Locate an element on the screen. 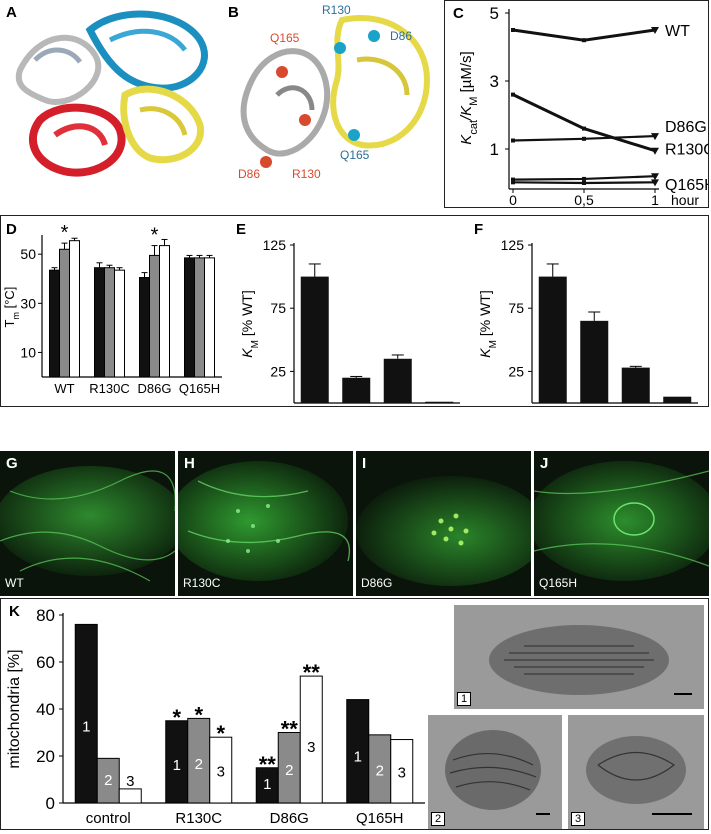 The width and height of the screenshot is (711, 834). y-tick-label: 0 is located at coordinates (50, 803).